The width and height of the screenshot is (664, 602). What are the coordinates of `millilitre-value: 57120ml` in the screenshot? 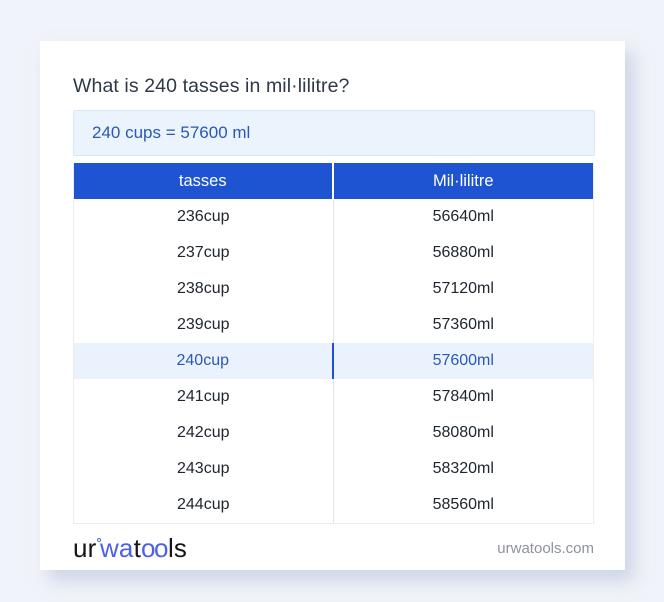 It's located at (463, 288).